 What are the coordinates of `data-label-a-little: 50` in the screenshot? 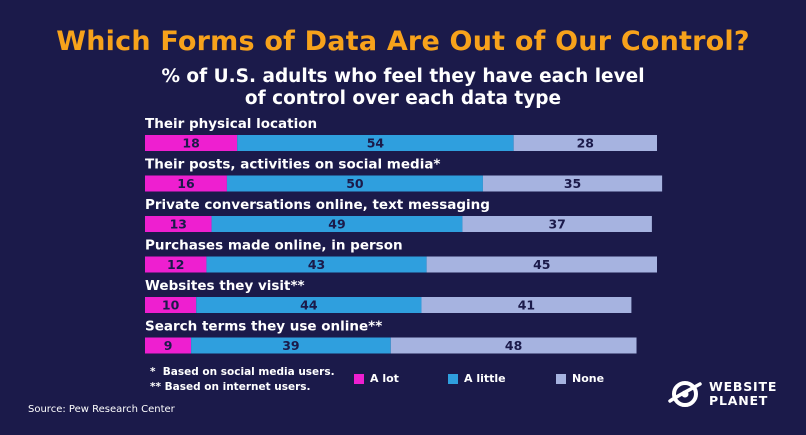 It's located at (355, 183).